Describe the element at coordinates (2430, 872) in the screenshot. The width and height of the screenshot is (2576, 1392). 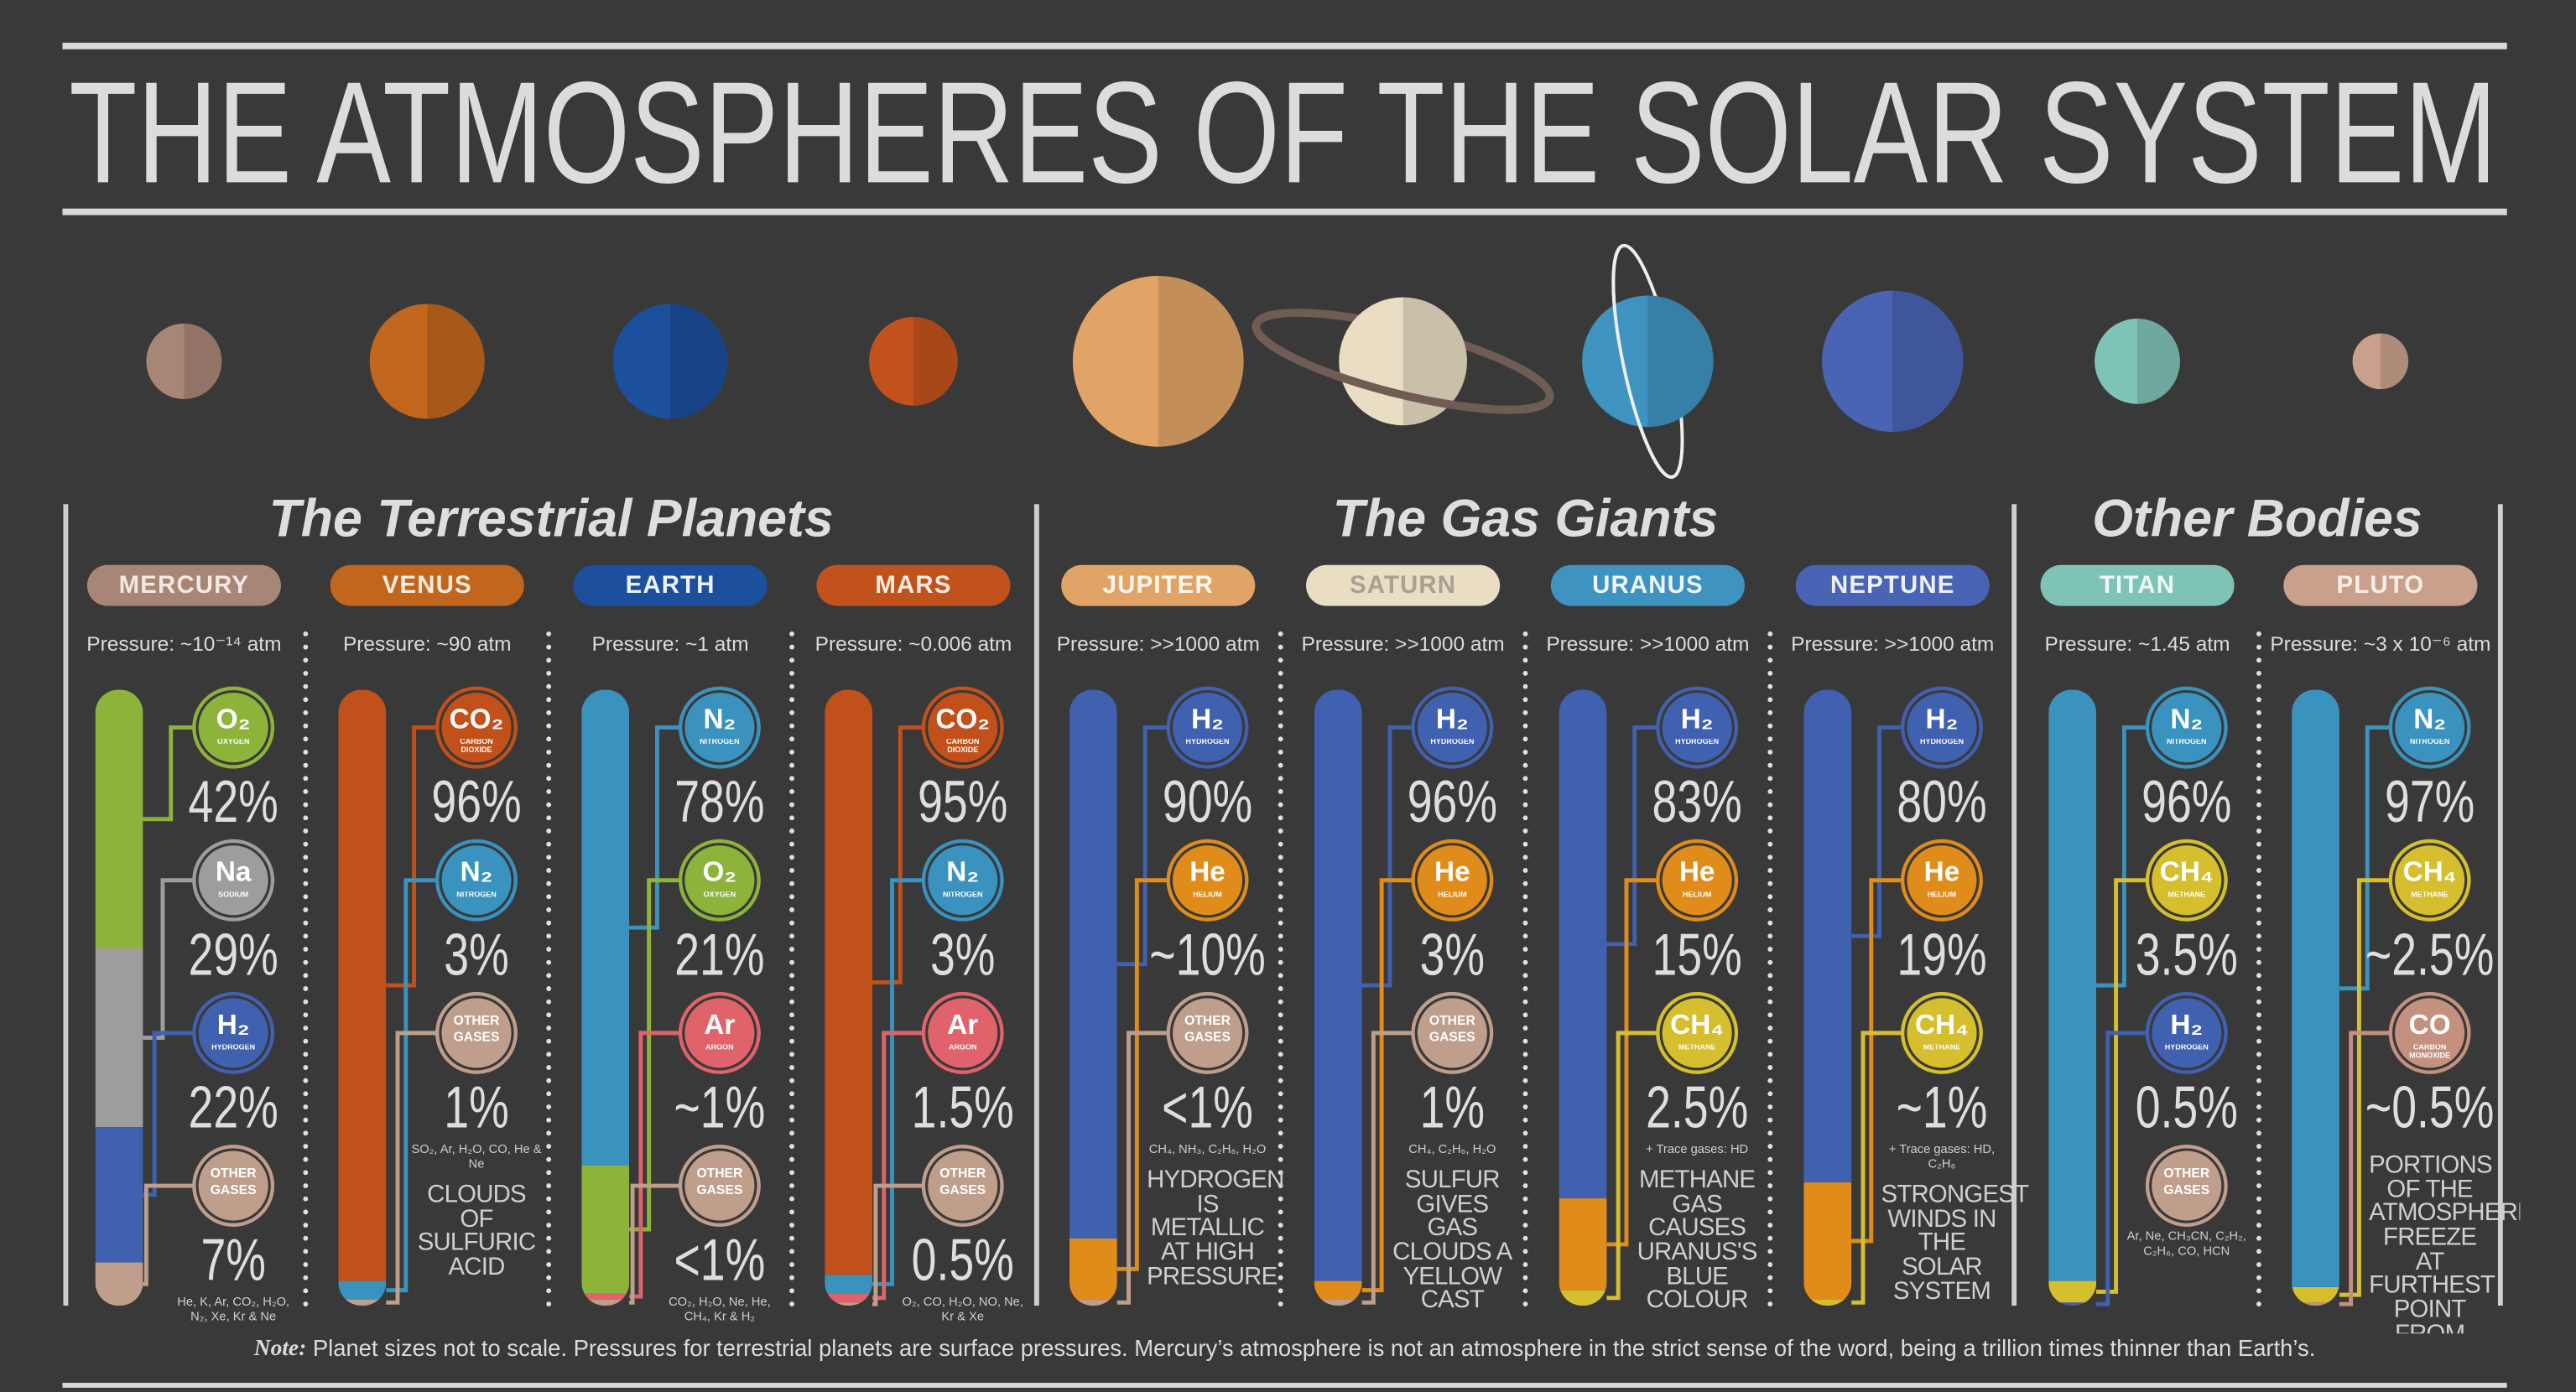
I see `gas-symbol: CH₄` at that location.